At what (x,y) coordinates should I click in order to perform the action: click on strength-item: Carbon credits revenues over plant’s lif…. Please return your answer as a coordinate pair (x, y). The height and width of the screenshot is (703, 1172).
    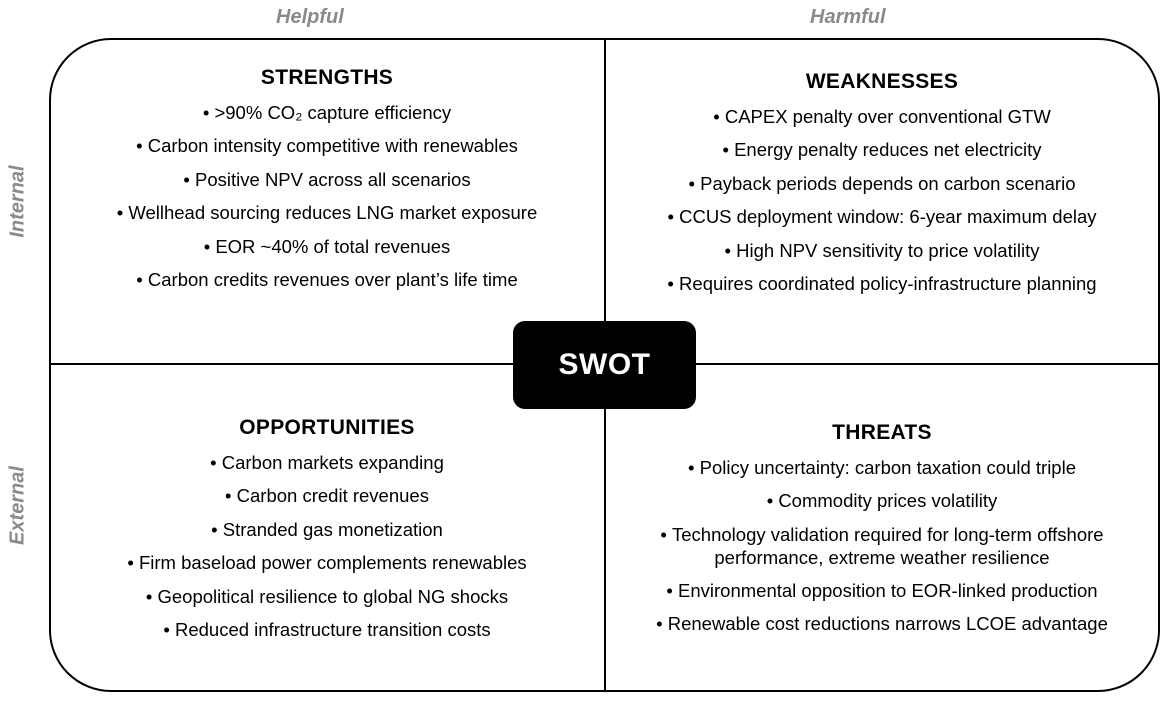
    Looking at the image, I should click on (327, 279).